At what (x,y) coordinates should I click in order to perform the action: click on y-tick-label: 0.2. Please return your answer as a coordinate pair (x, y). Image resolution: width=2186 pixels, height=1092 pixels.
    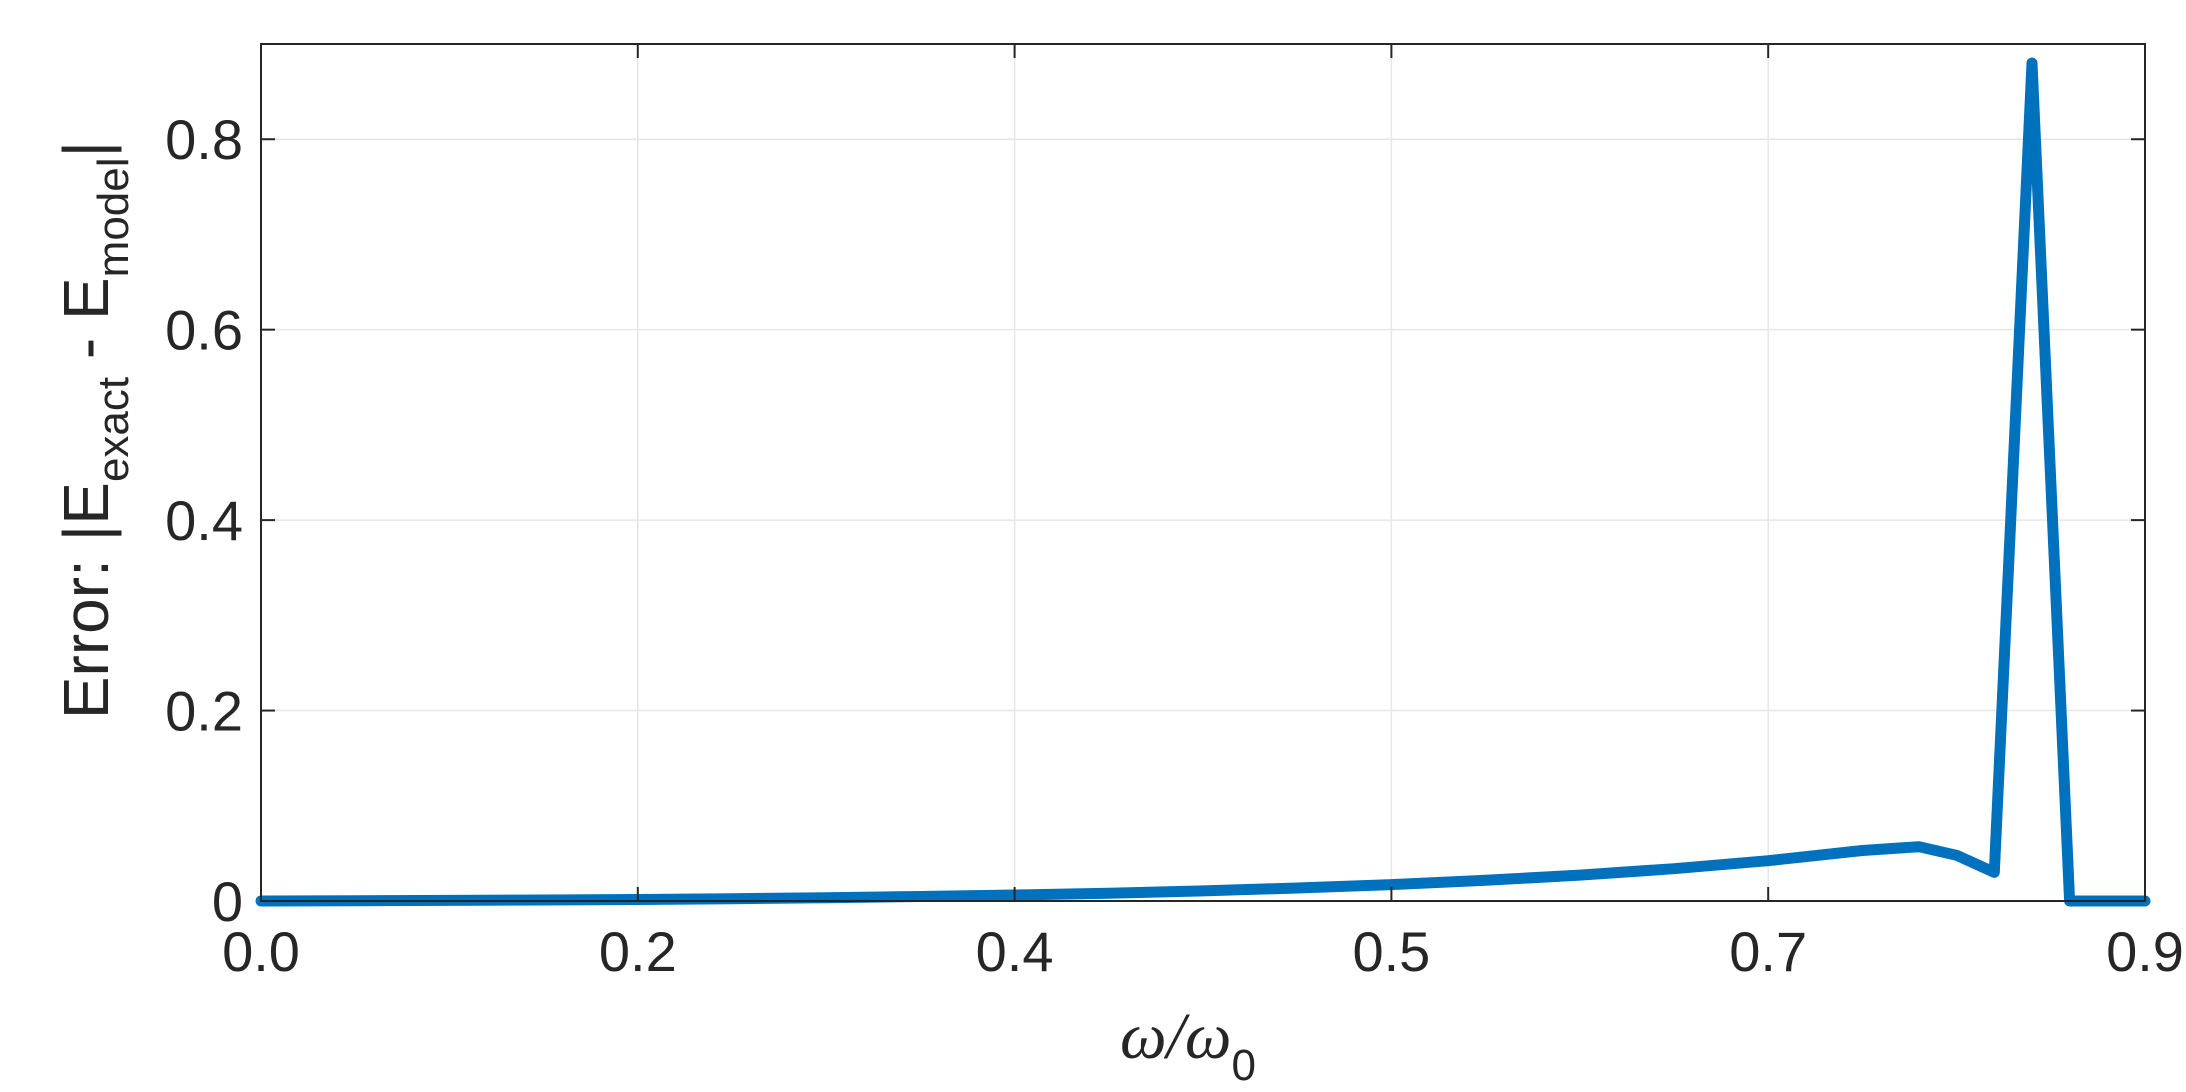
    Looking at the image, I should click on (204, 711).